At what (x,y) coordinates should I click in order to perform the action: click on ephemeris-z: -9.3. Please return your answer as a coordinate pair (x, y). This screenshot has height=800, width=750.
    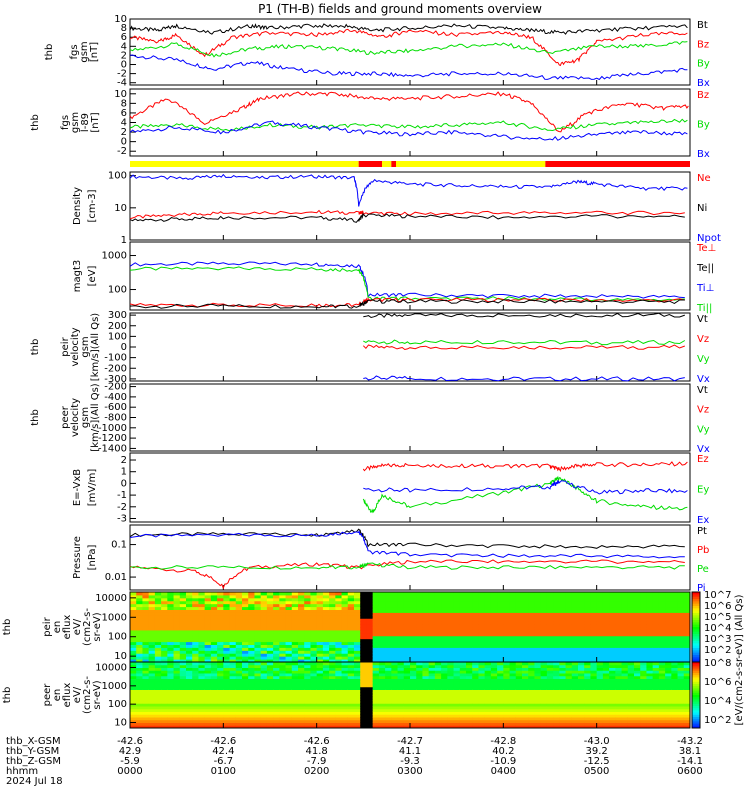
    Looking at the image, I should click on (410, 761).